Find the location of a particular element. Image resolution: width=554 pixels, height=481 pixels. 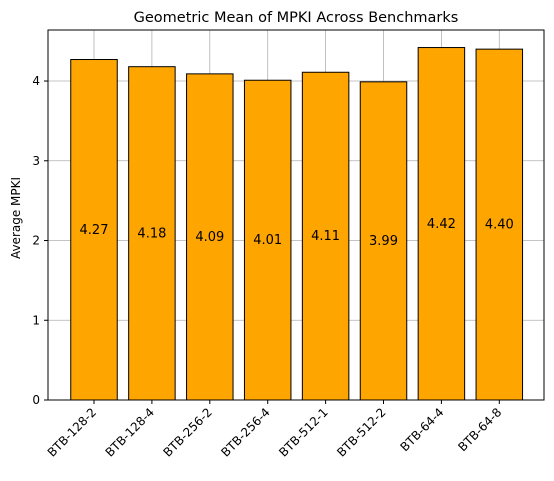

x-tick-label: BTB-128-4 is located at coordinates (130, 432).